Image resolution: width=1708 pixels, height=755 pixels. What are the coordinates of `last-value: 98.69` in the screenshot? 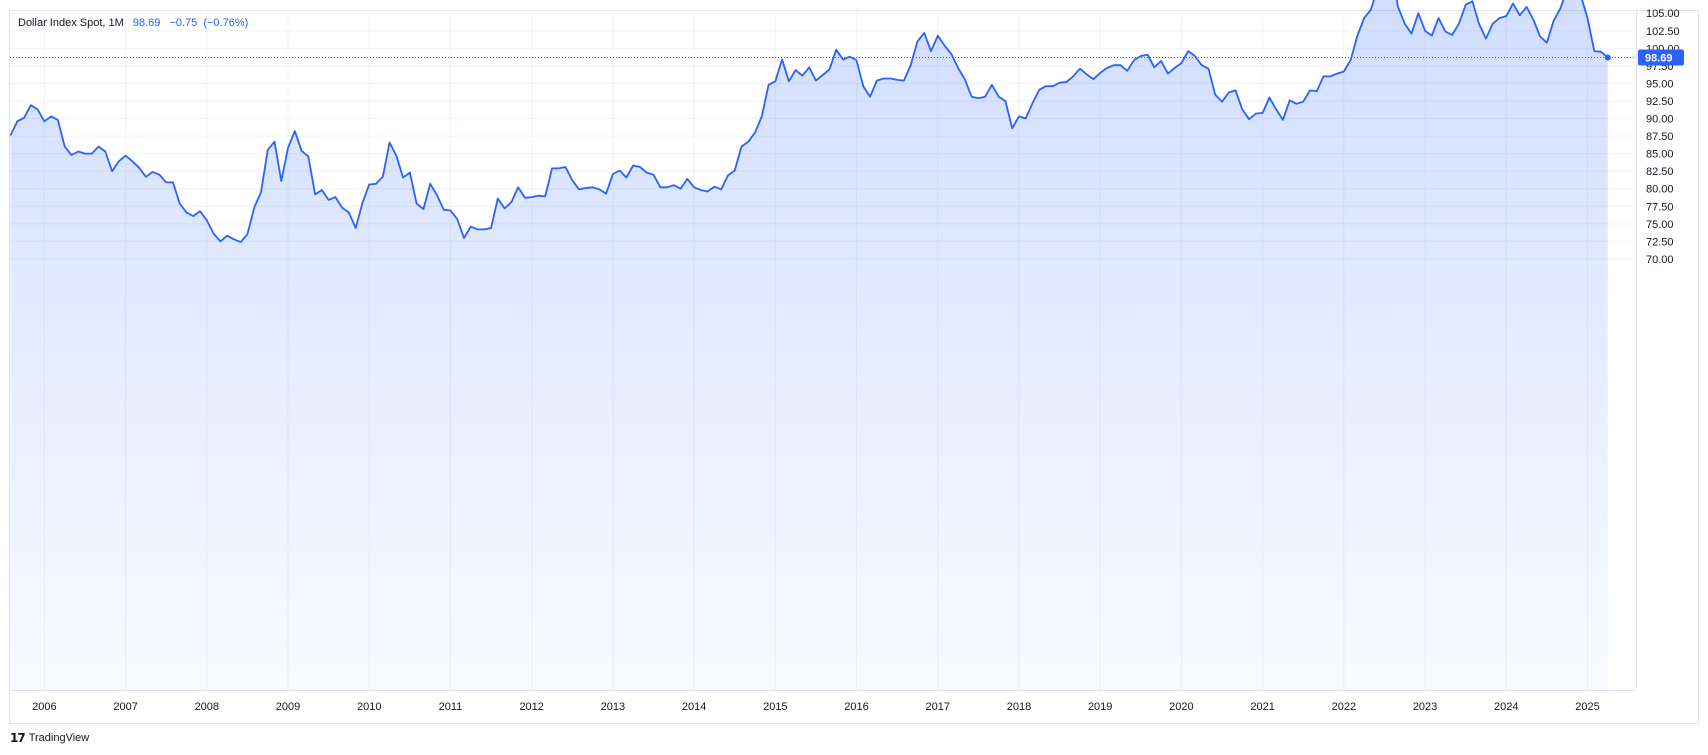 It's located at (146, 23).